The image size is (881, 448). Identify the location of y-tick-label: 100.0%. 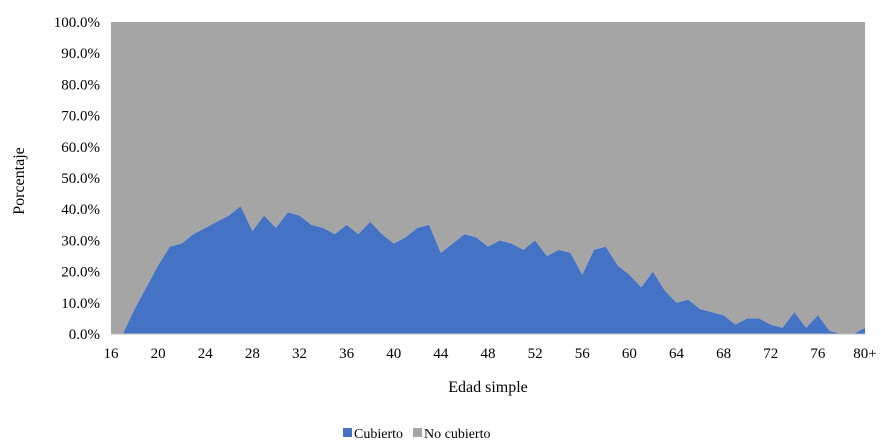
(77, 23).